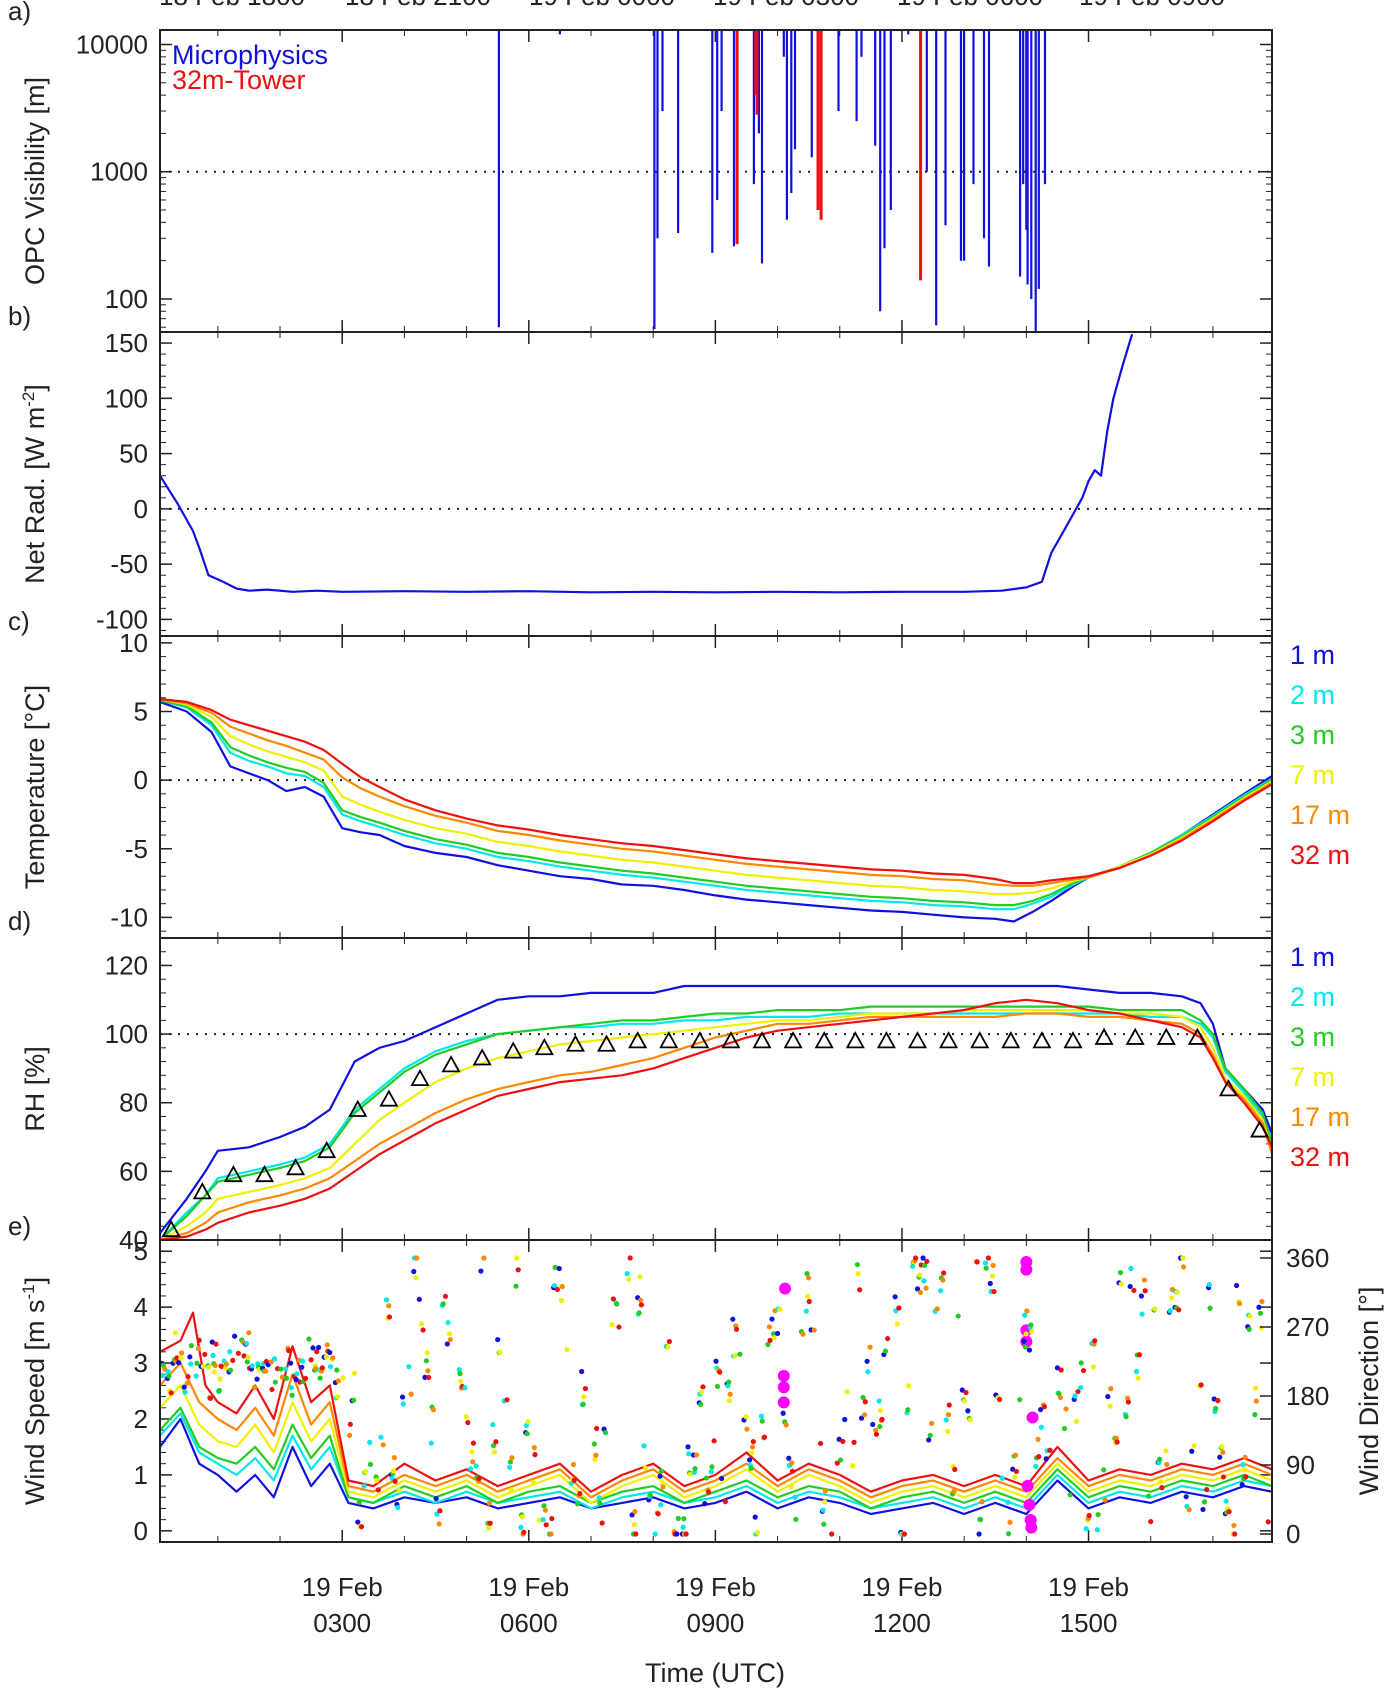 Image resolution: width=1396 pixels, height=1697 pixels. Describe the element at coordinates (35, 787) in the screenshot. I see `y-axis-title: Temperature [°C]` at that location.